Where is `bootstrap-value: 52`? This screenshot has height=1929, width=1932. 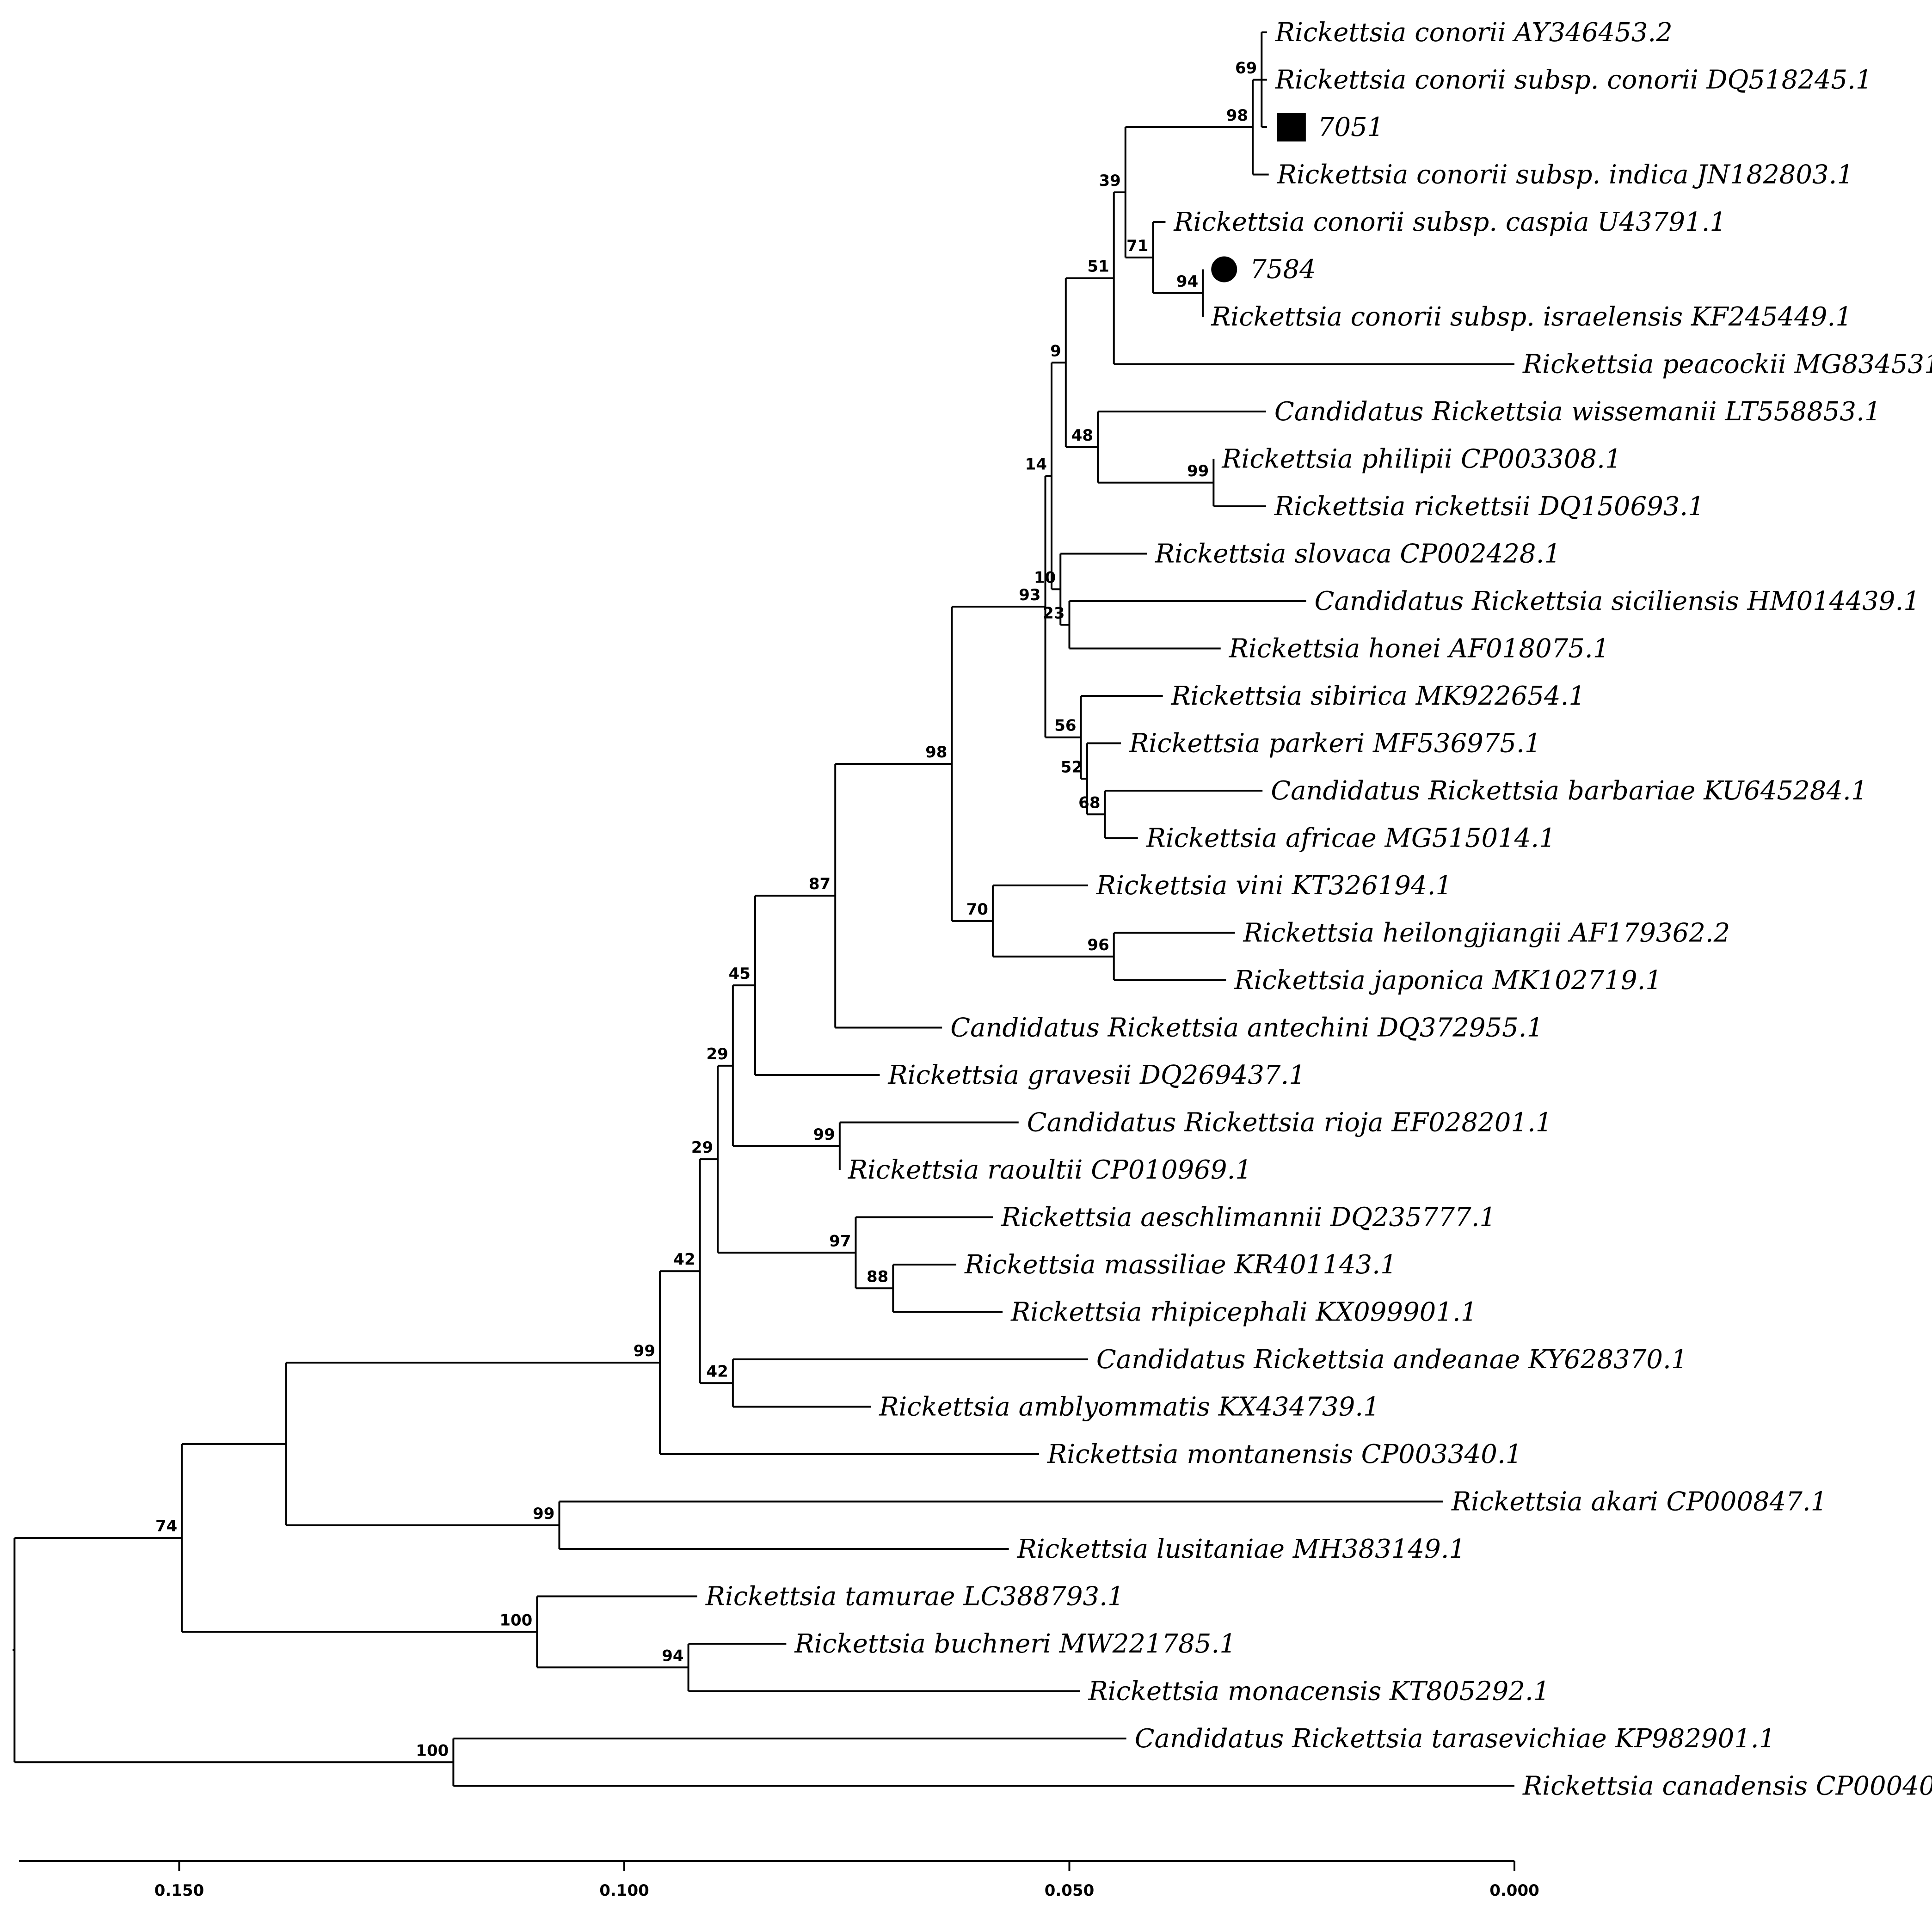
bootstrap-value: 52 is located at coordinates (1072, 767).